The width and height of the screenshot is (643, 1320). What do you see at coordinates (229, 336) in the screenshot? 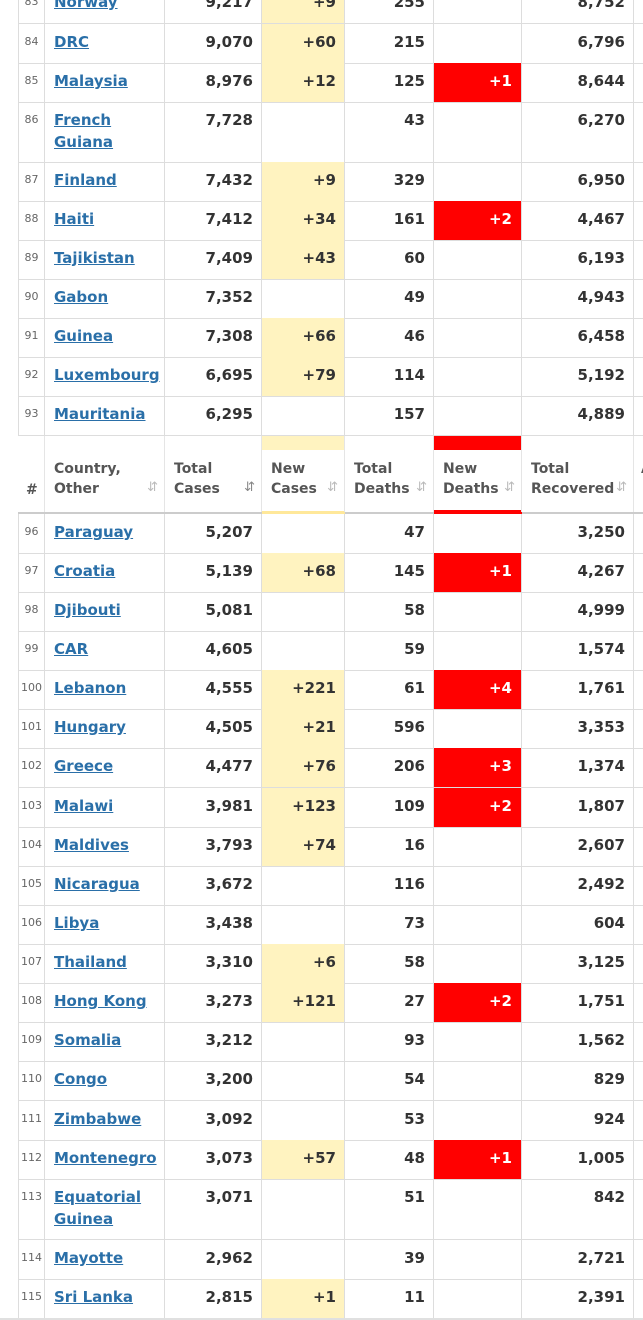
I see `total-cases-value: 7,308` at bounding box center [229, 336].